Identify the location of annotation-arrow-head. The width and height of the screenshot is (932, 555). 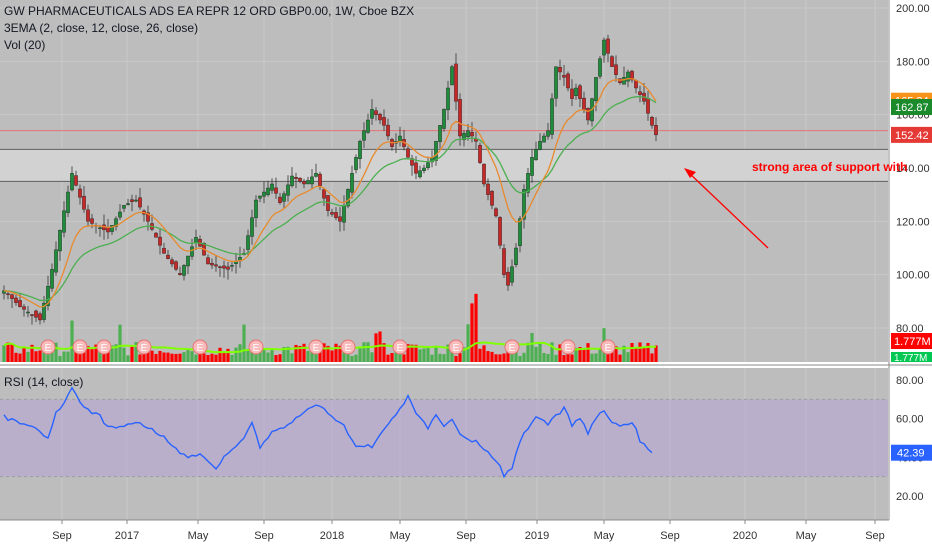
(690, 173).